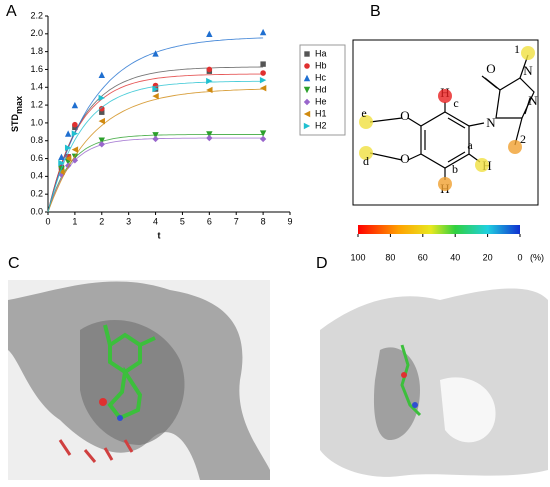  I want to click on x-tick-label: 1, so click(74, 221).